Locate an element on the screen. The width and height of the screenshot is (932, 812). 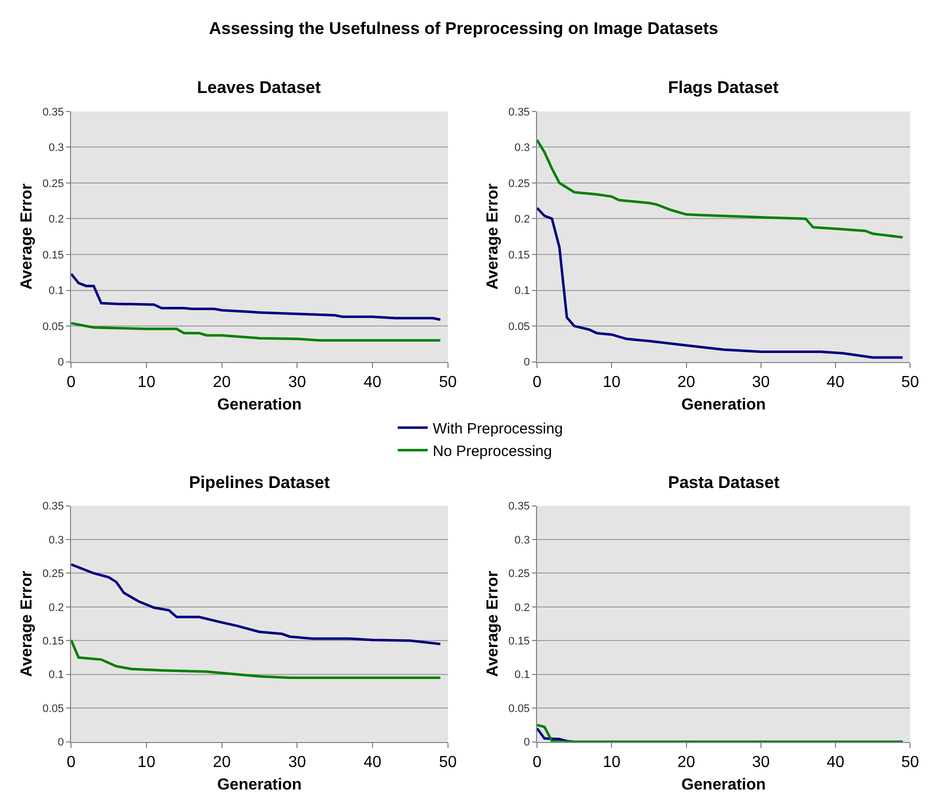
chart-title: Pasta Dataset is located at coordinates (724, 482).